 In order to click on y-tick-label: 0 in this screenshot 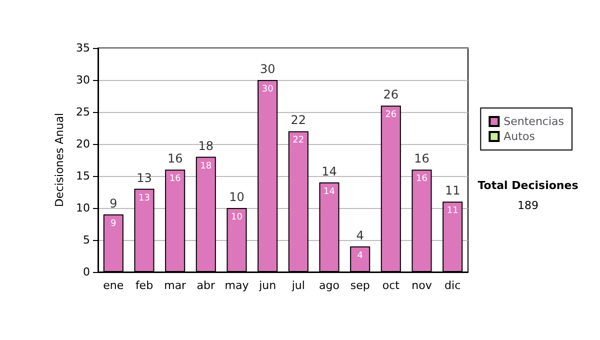, I will do `click(86, 272)`.